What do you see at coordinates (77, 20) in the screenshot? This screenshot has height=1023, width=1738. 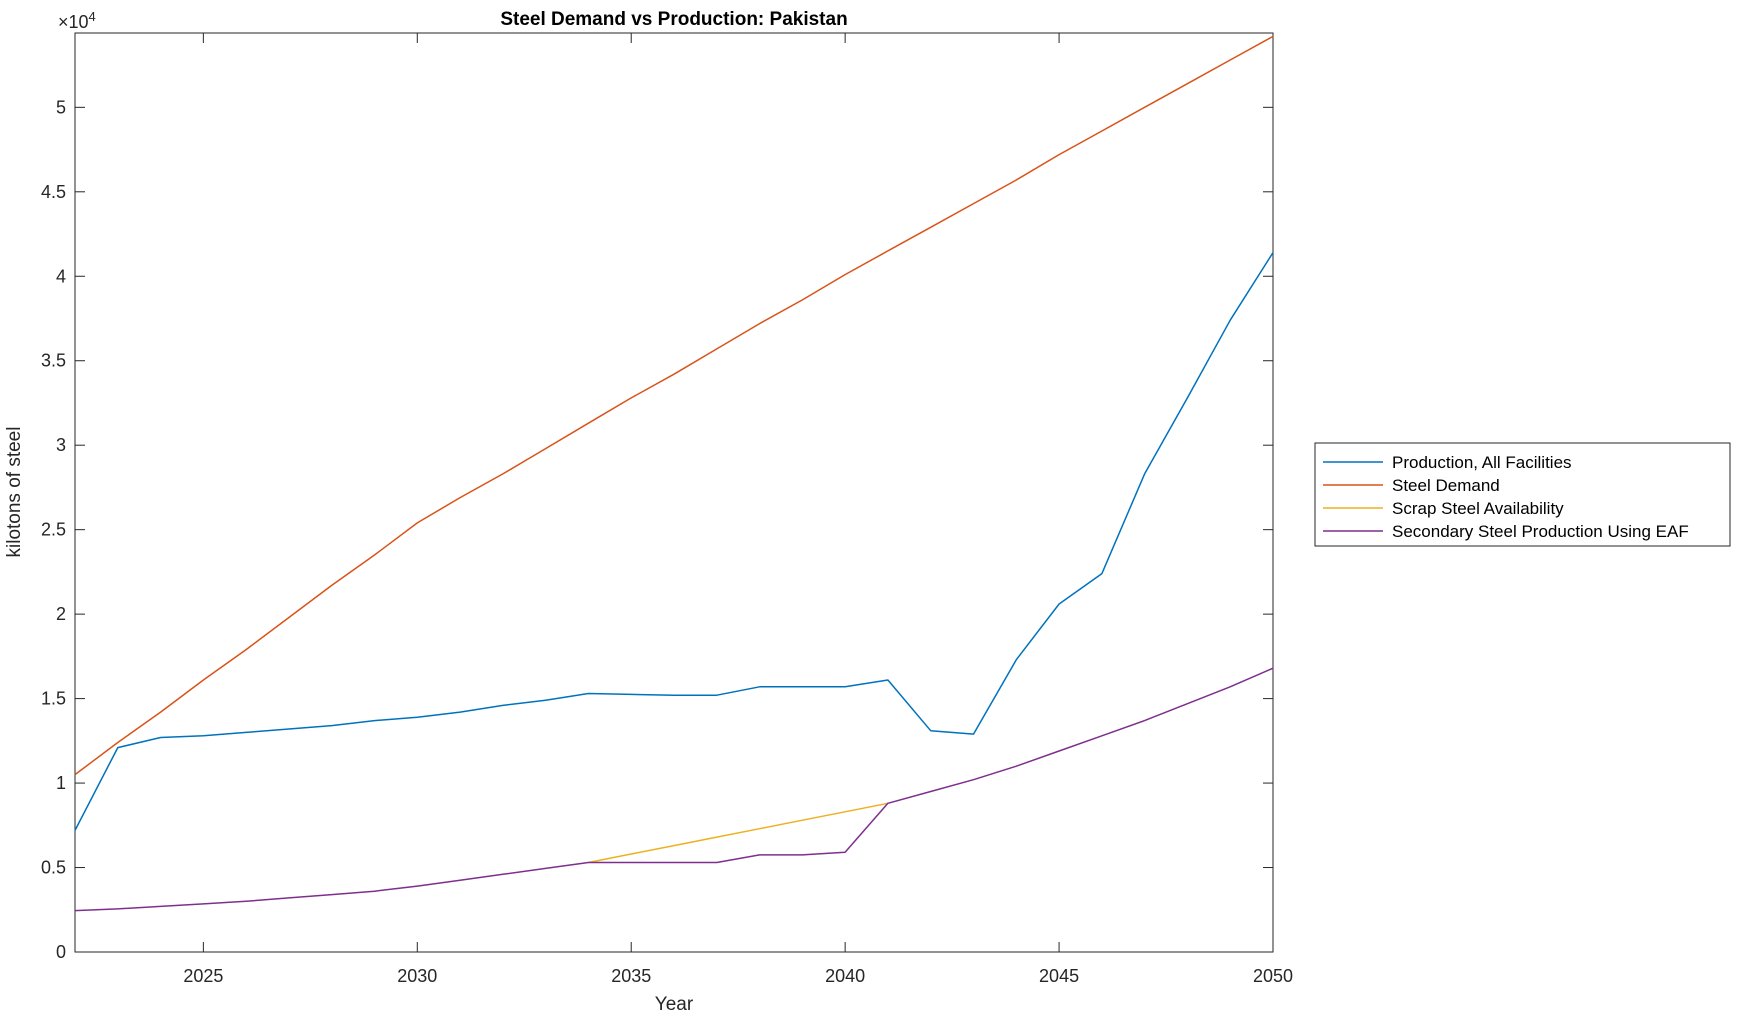 I see `y-axis-exponent: ×10⁴` at bounding box center [77, 20].